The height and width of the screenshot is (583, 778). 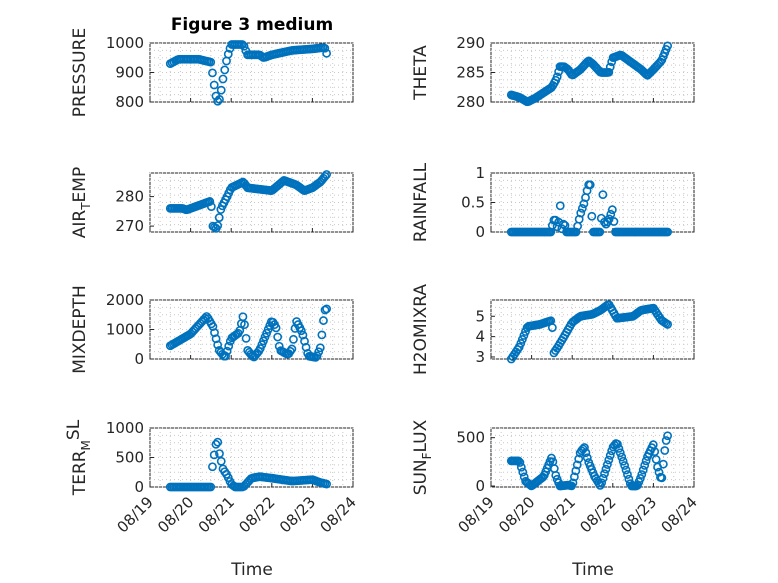 What do you see at coordinates (129, 226) in the screenshot?
I see `y-tick-label: 270` at bounding box center [129, 226].